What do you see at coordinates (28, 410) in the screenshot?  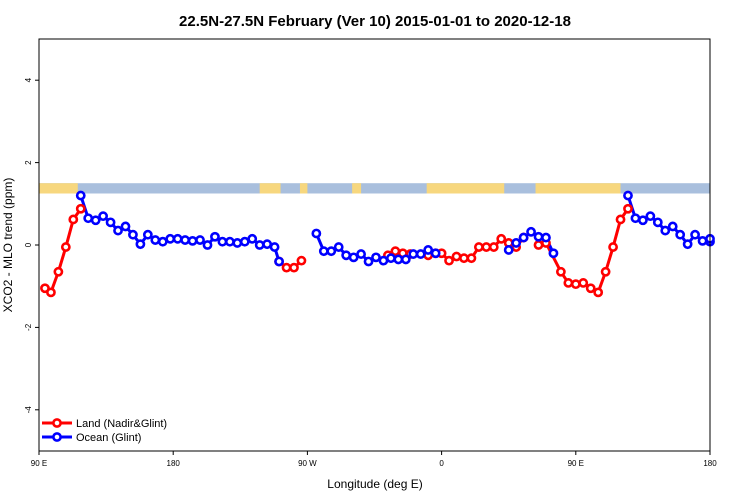 I see `y-tick-label: -4` at bounding box center [28, 410].